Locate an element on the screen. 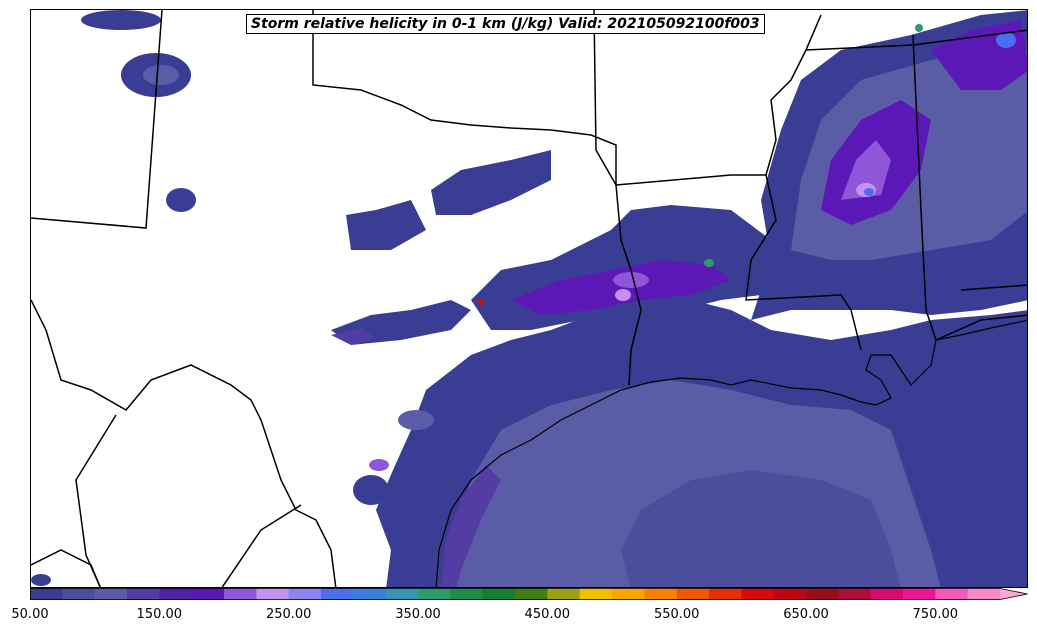  ms-al-border is located at coordinates (924, 187).